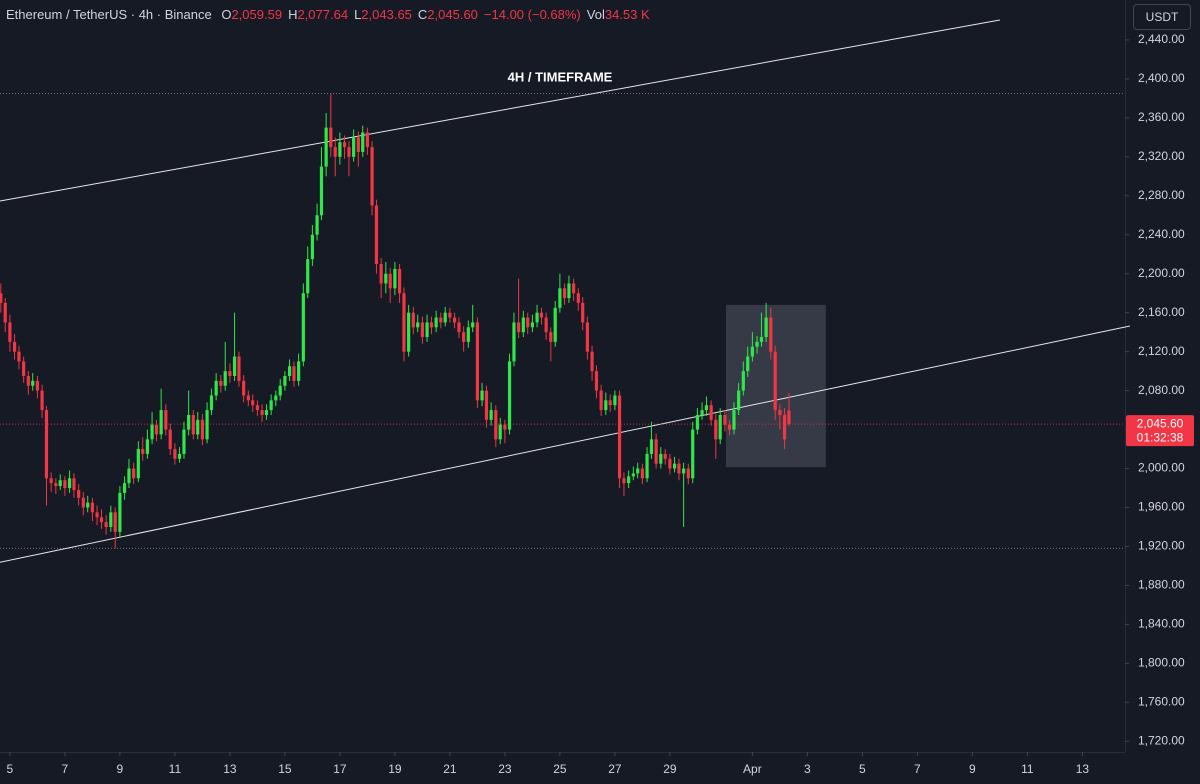 The width and height of the screenshot is (1200, 784). What do you see at coordinates (560, 769) in the screenshot?
I see `x-tick-label: 25` at bounding box center [560, 769].